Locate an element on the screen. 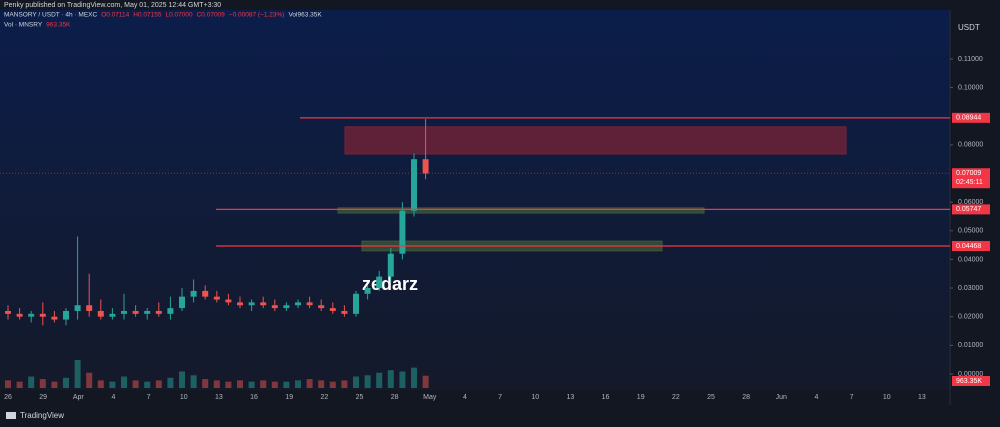  countdown: 02:45:11 is located at coordinates (969, 182).